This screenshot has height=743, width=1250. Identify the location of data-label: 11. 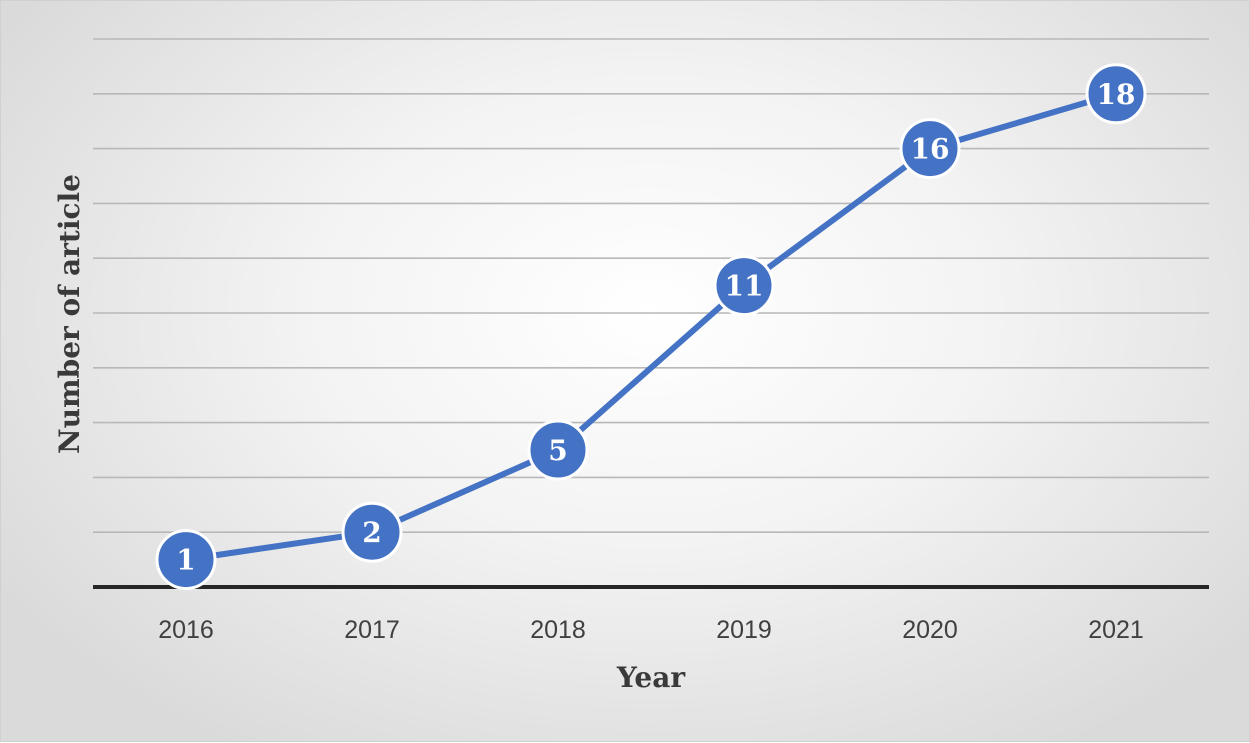
(744, 286).